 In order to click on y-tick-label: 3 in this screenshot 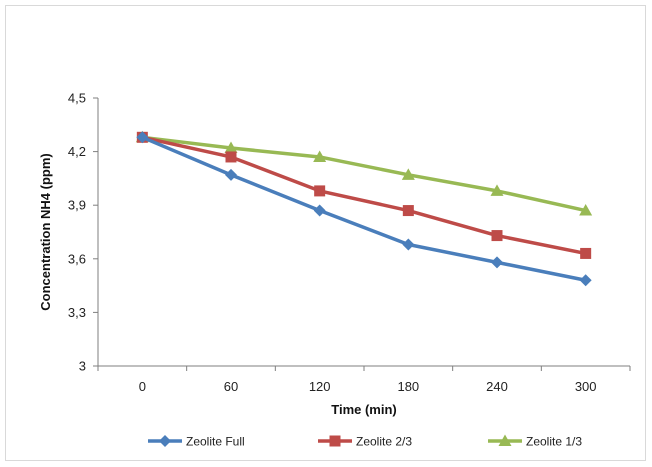, I will do `click(82, 366)`.